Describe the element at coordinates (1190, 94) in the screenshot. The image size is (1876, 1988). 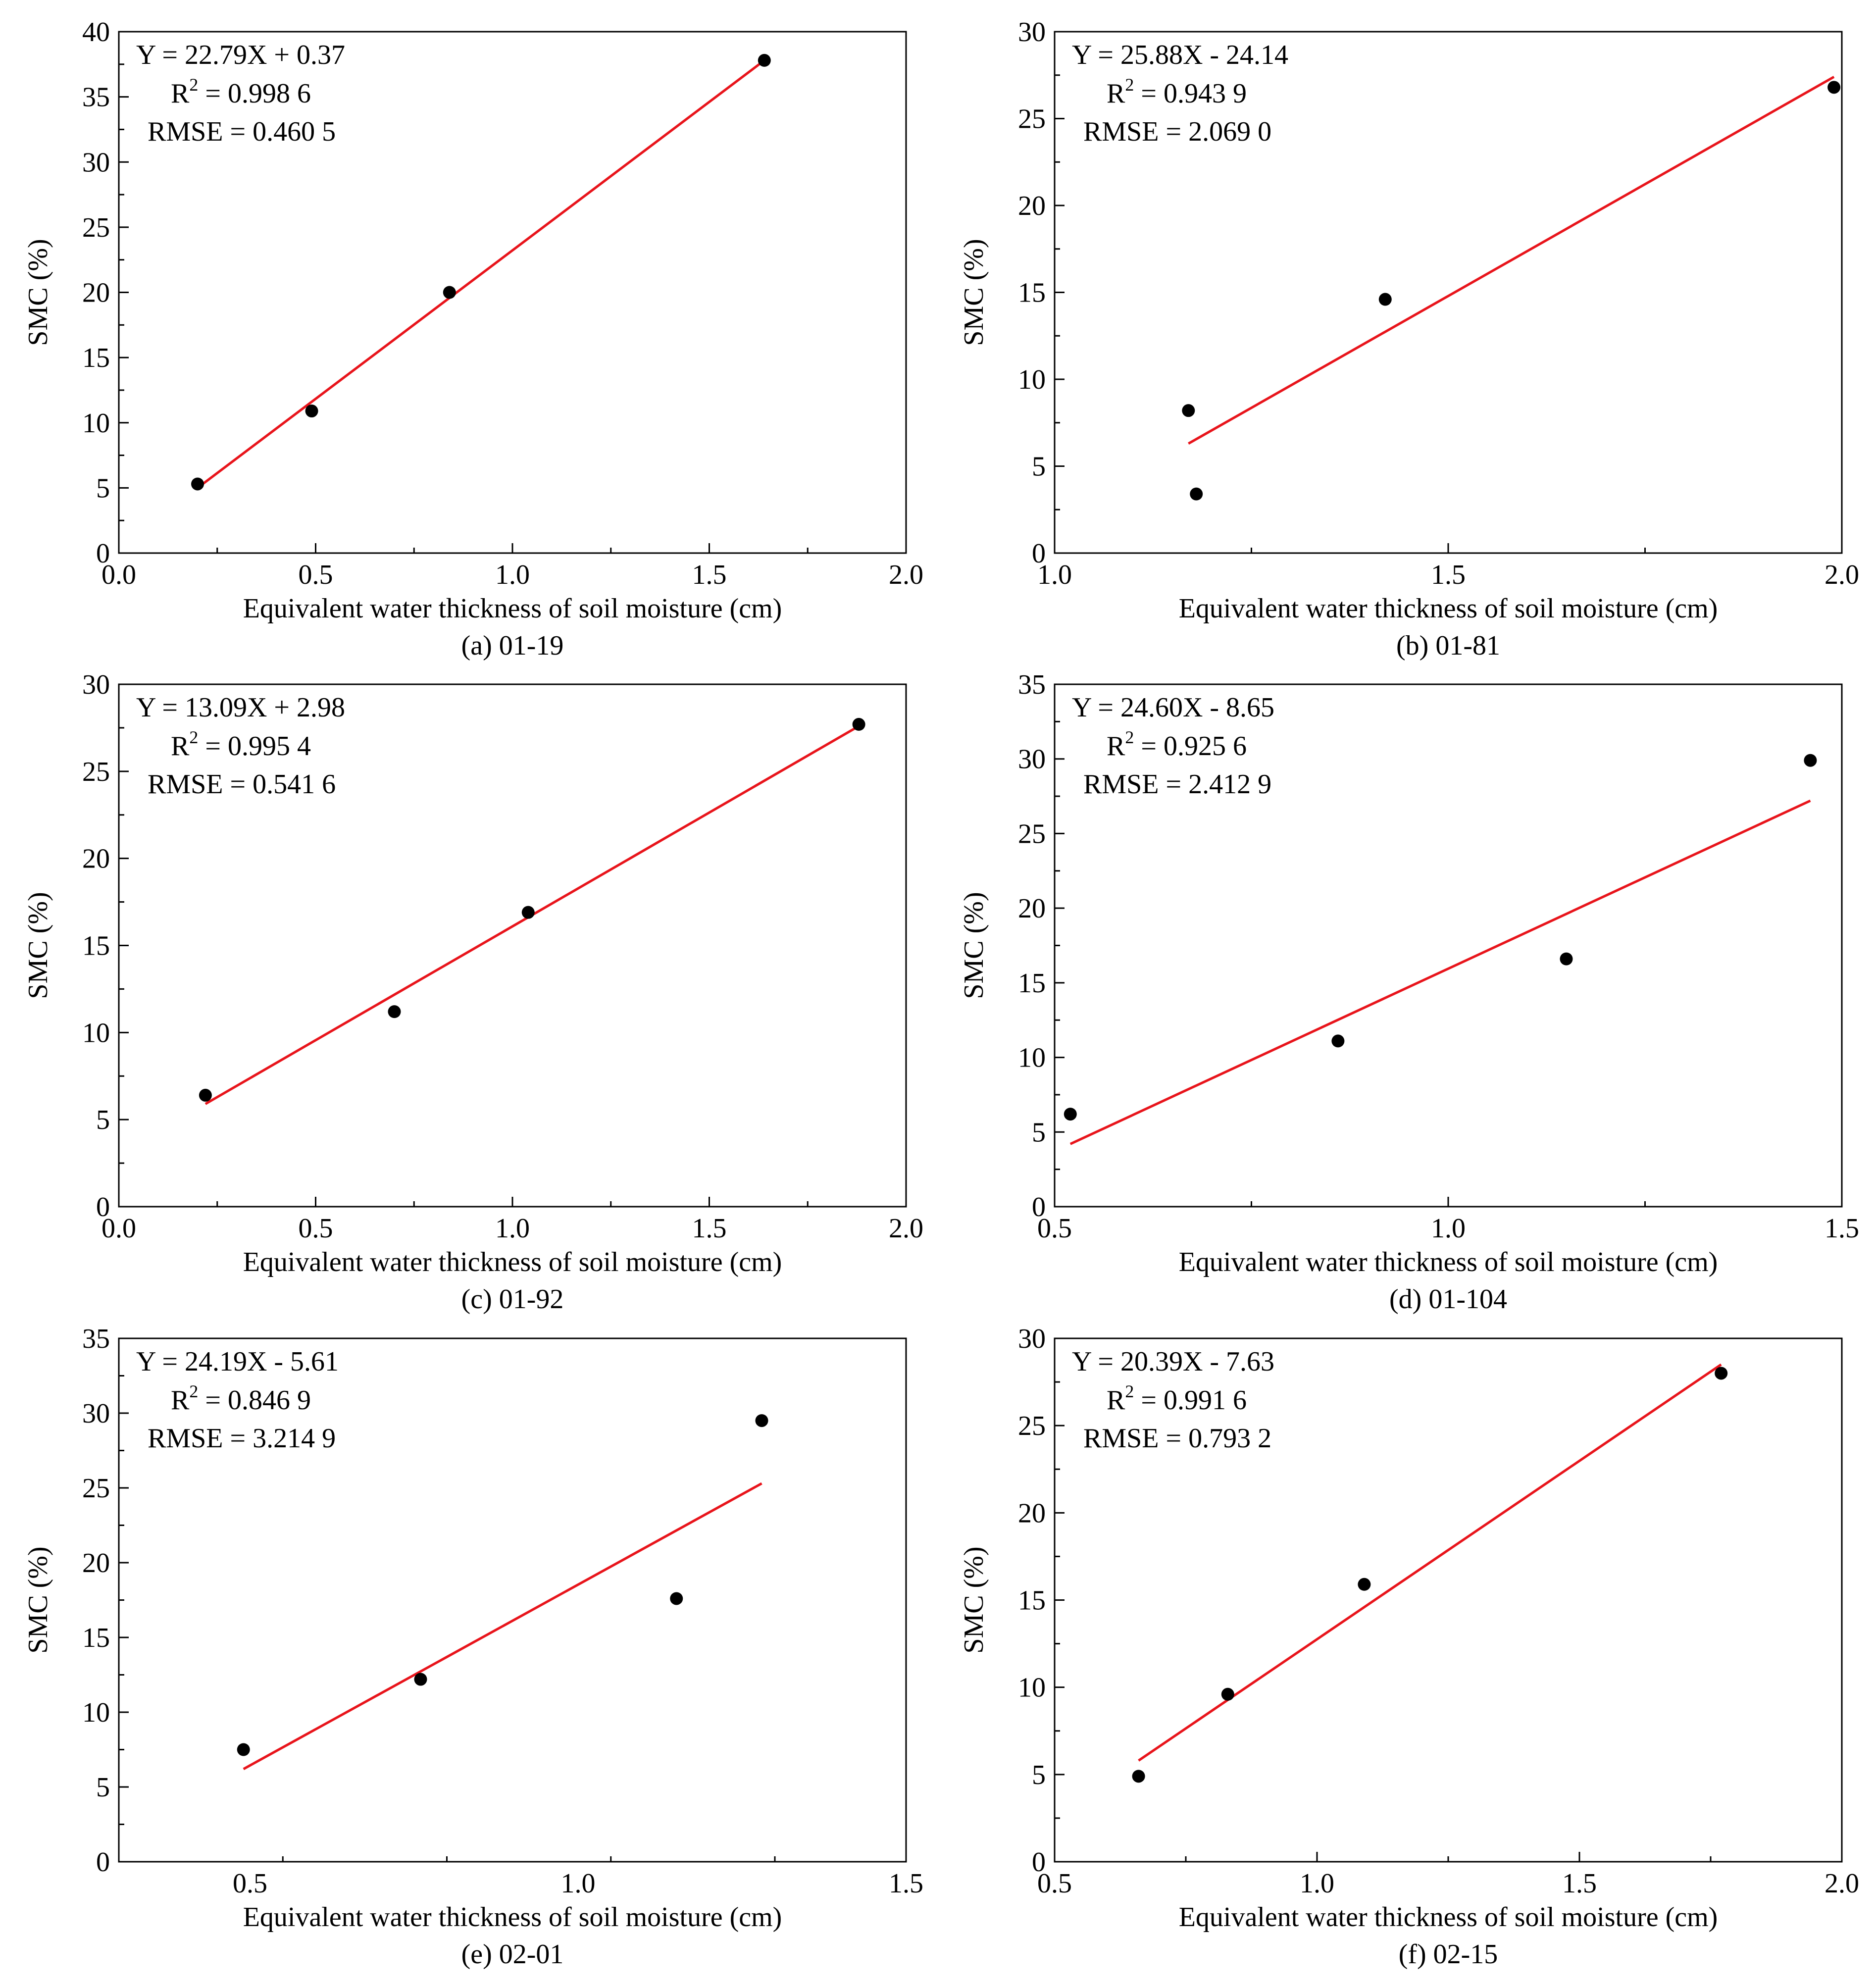
I see `r-squared-value: = 0.943 9` at that location.